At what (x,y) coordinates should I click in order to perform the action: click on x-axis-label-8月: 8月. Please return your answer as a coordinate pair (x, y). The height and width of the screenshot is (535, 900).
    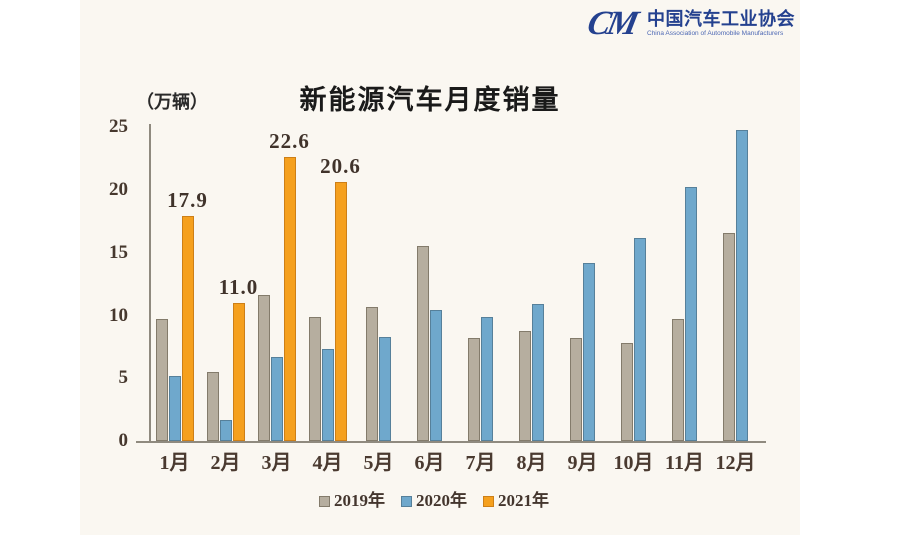
    Looking at the image, I should click on (531, 463).